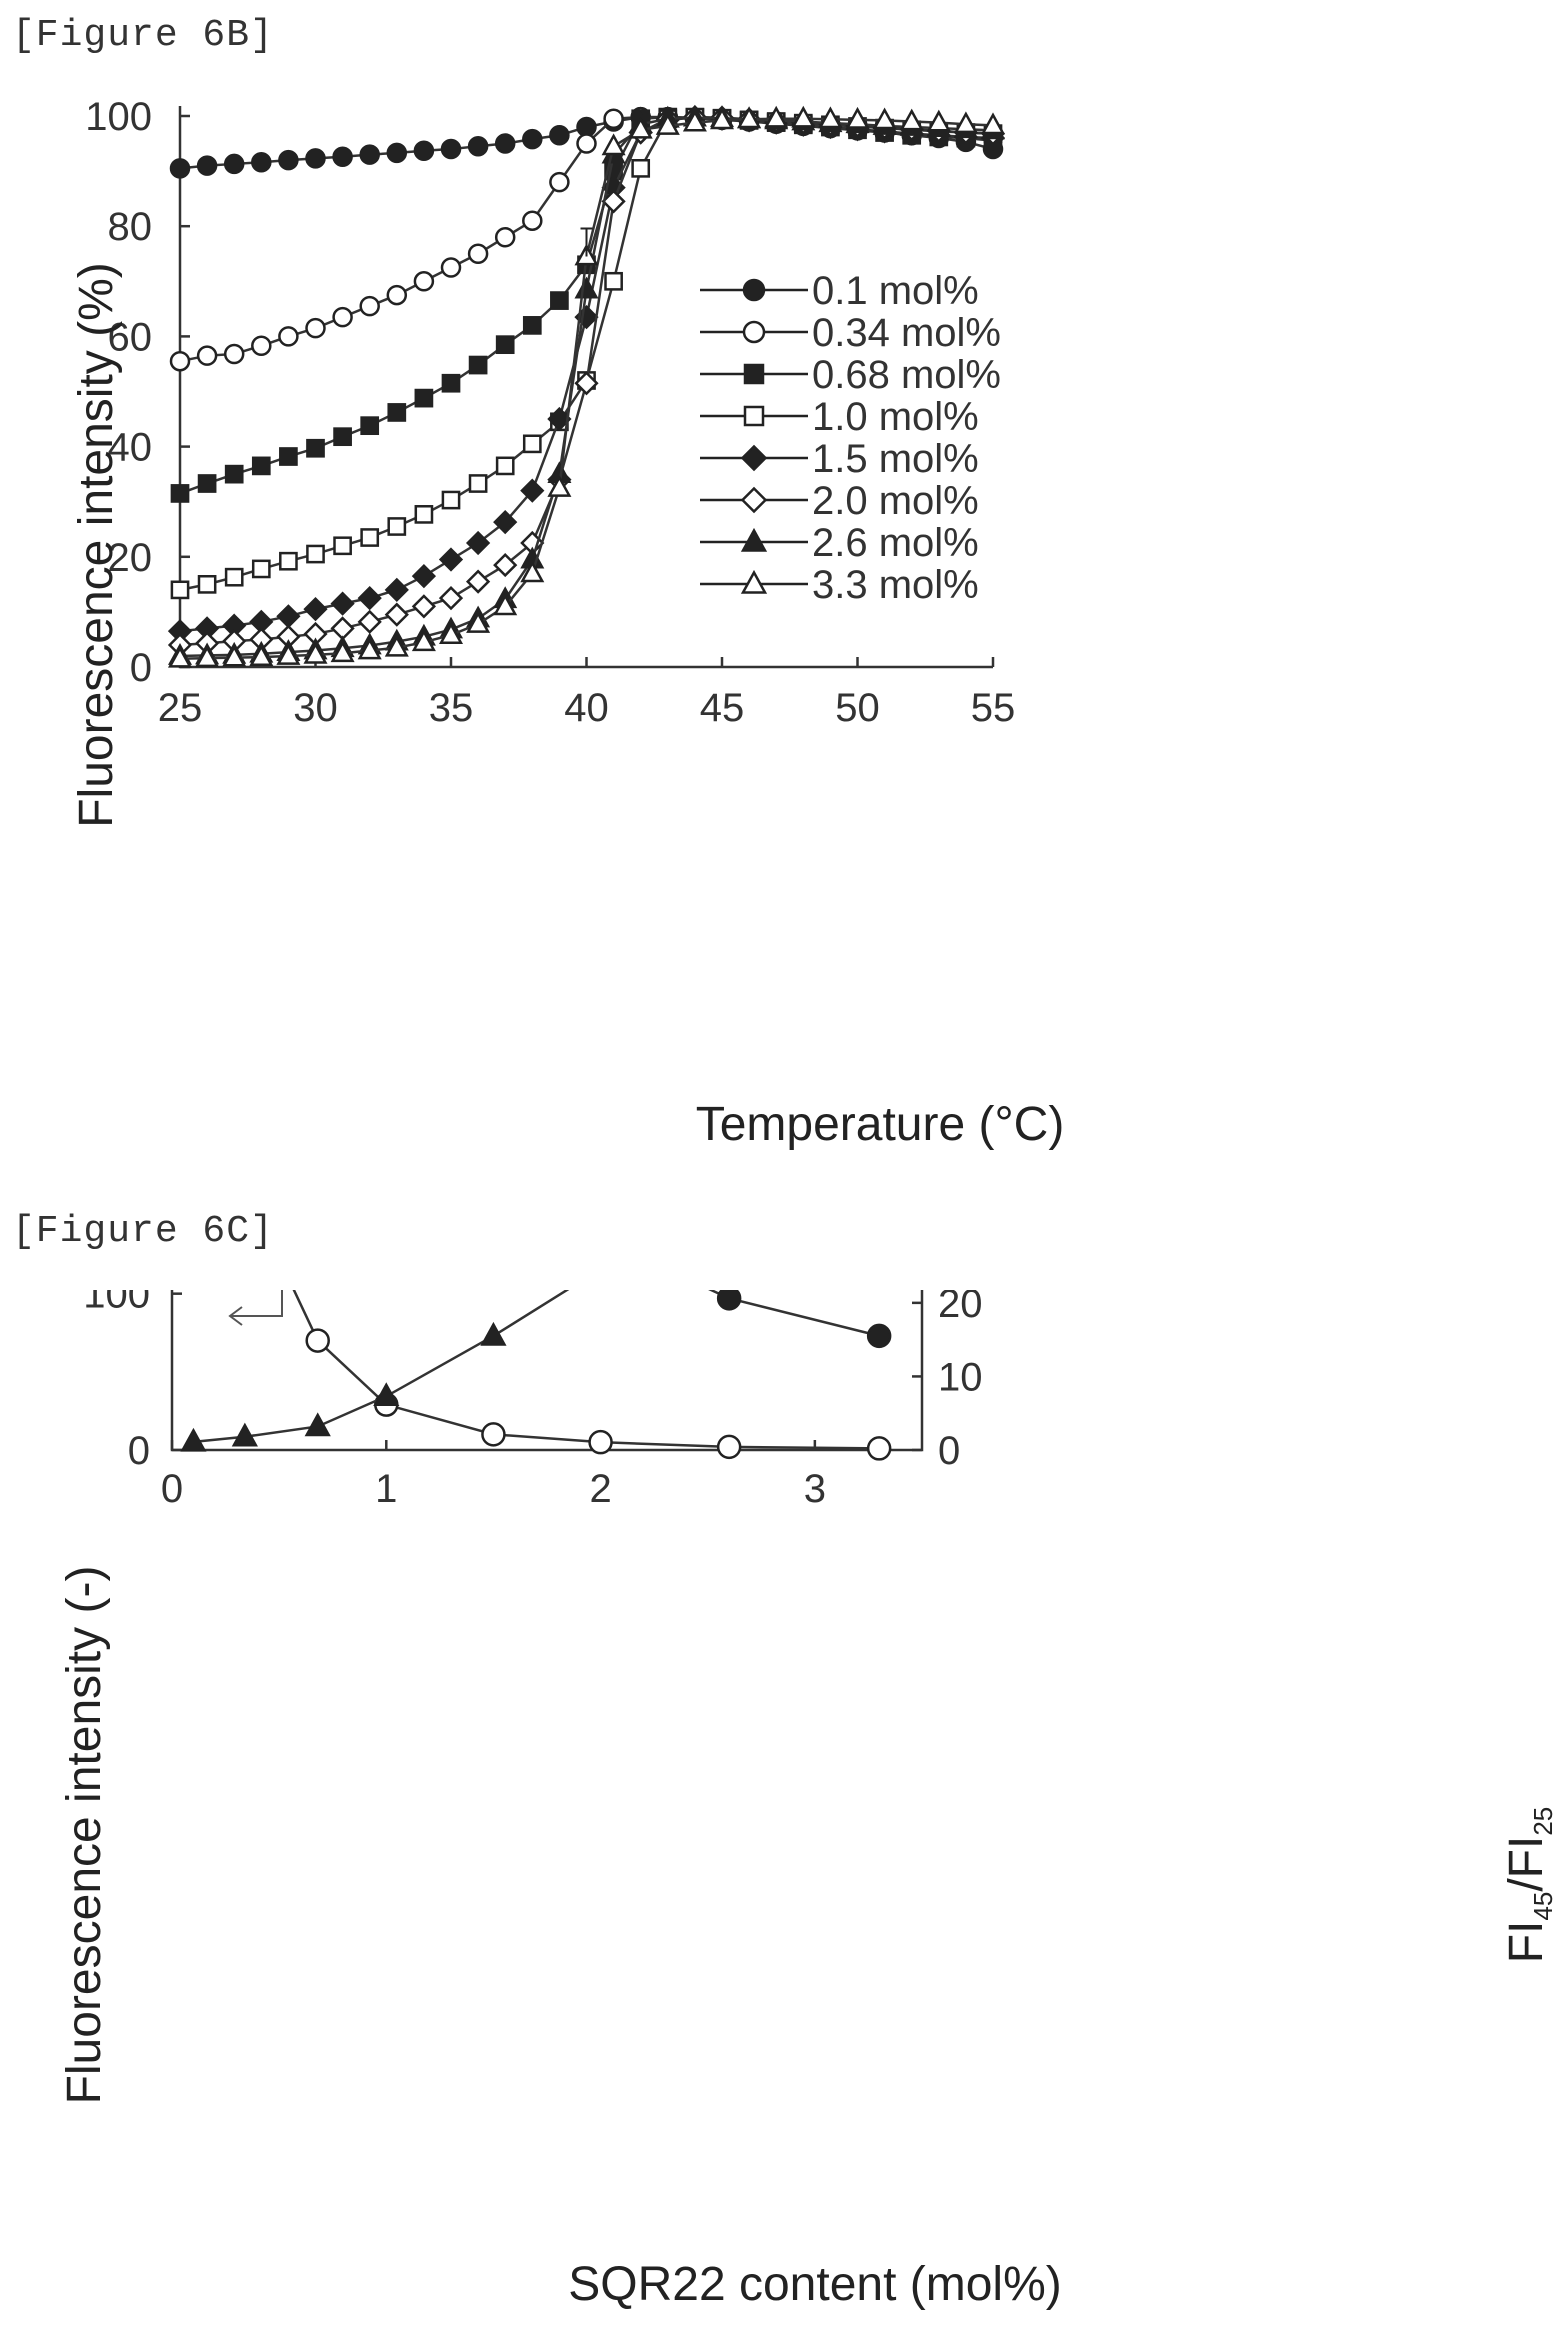  I want to click on chart-6b-y-axis-title: Fluorescence intensity (%), so click(96, 545).